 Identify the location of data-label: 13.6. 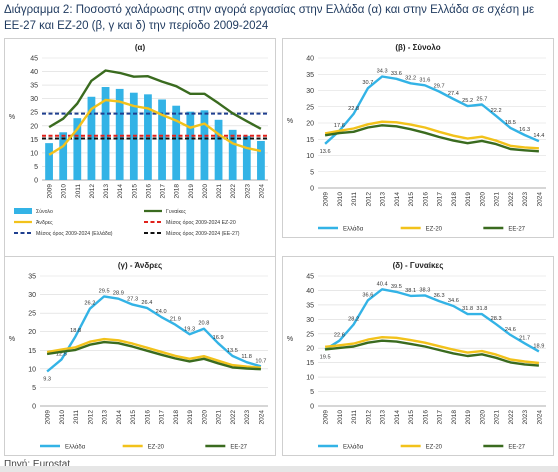
(325, 152).